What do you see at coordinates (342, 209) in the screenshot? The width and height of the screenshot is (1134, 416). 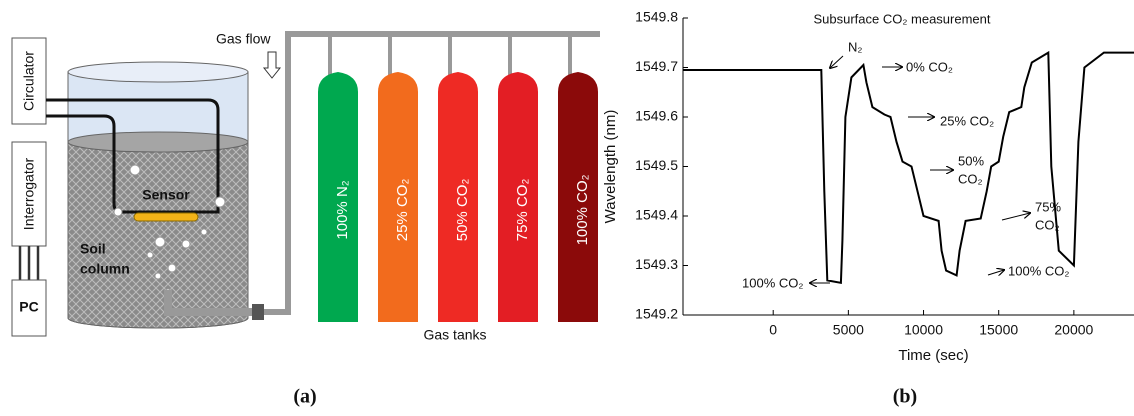 I see `tank-label: 100% N₂` at bounding box center [342, 209].